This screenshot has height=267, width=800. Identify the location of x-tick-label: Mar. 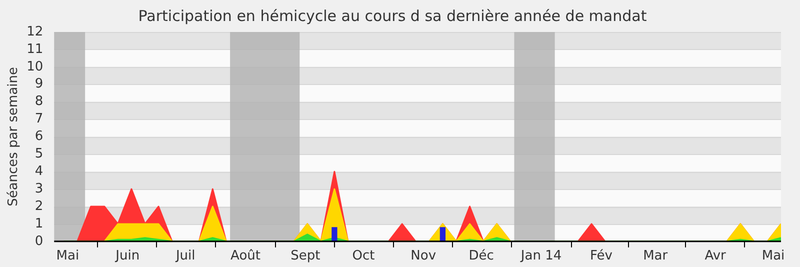
(655, 256).